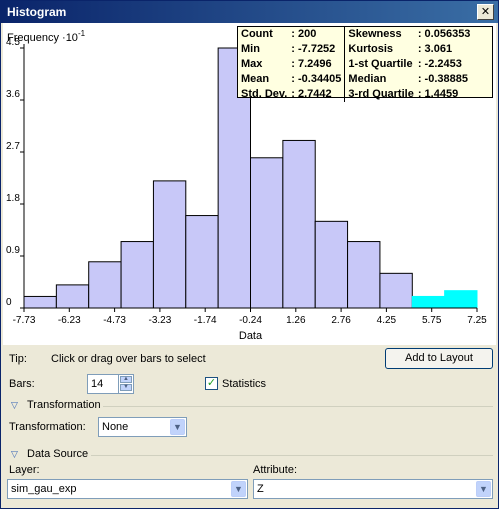  What do you see at coordinates (438, 94) in the screenshot?
I see `stat-value: : 1.4459` at bounding box center [438, 94].